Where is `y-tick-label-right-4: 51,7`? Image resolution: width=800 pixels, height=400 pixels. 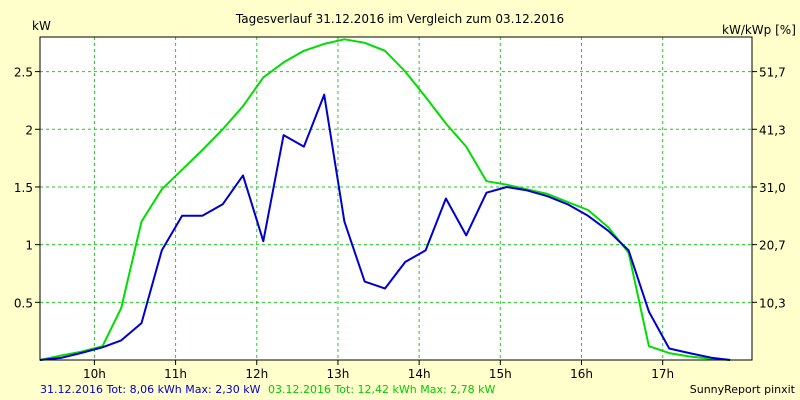
y-tick-label-right-4: 51,7 is located at coordinates (772, 73).